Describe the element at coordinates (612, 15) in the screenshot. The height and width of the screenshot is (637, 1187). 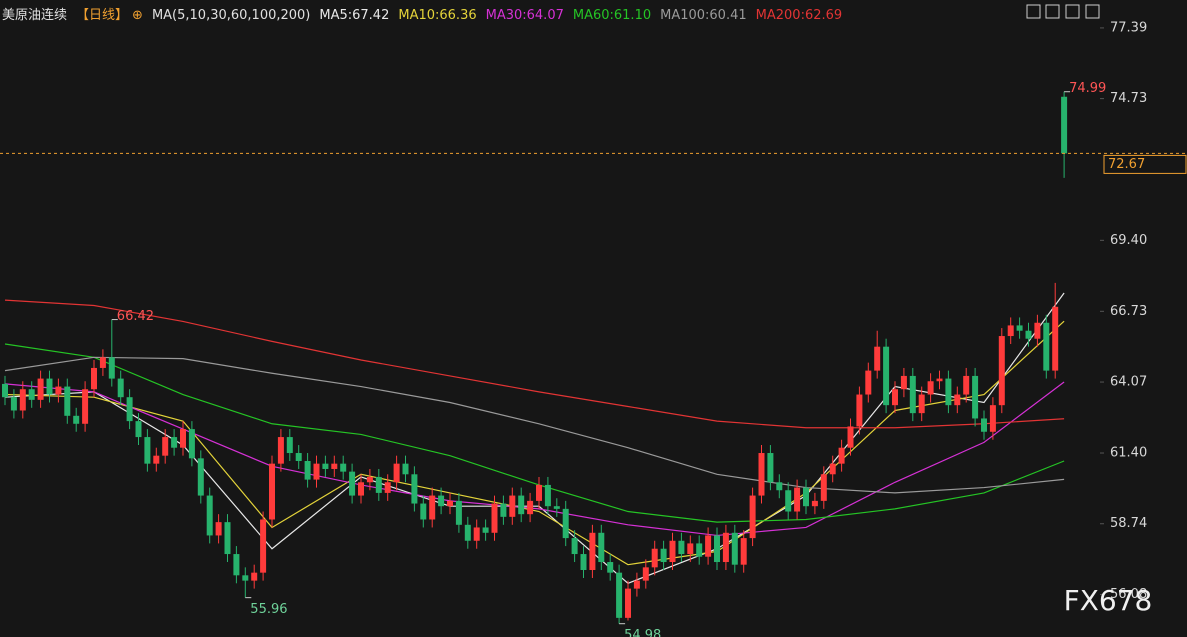
I see `legend-entry: MA60:61.10` at that location.